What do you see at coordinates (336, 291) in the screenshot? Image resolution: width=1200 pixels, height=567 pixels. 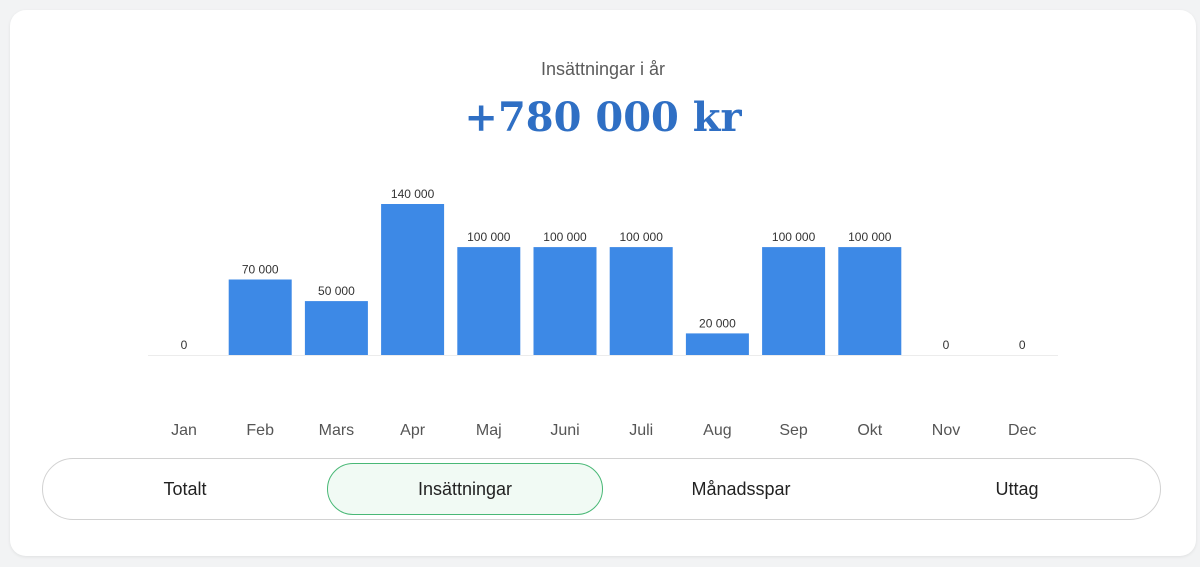 I see `data-label-mars: 50 000` at bounding box center [336, 291].